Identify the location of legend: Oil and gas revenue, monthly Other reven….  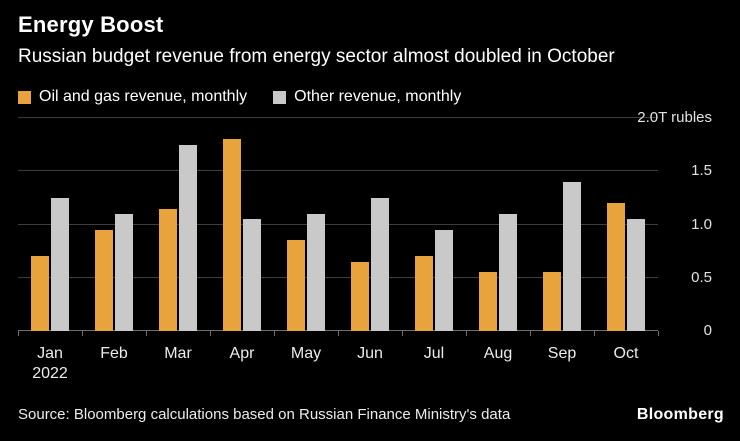
(239, 97).